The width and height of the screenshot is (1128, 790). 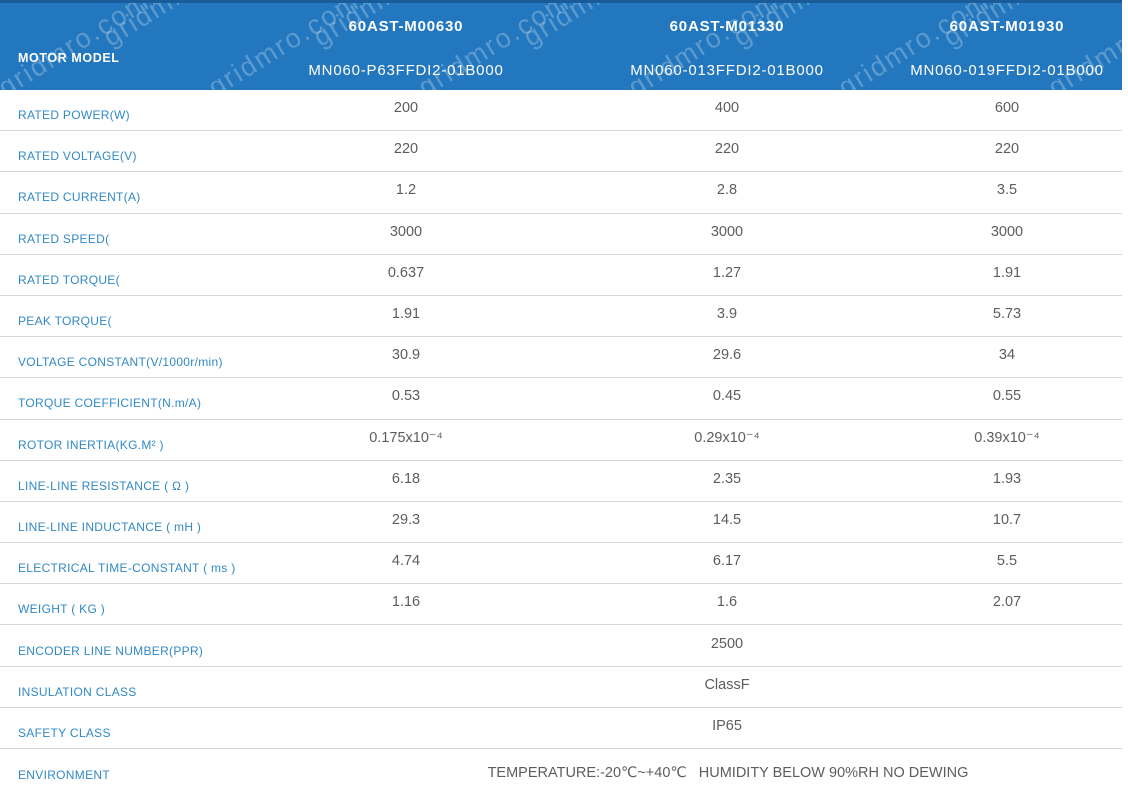 What do you see at coordinates (1007, 561) in the screenshot?
I see `cell-value: 5.5` at bounding box center [1007, 561].